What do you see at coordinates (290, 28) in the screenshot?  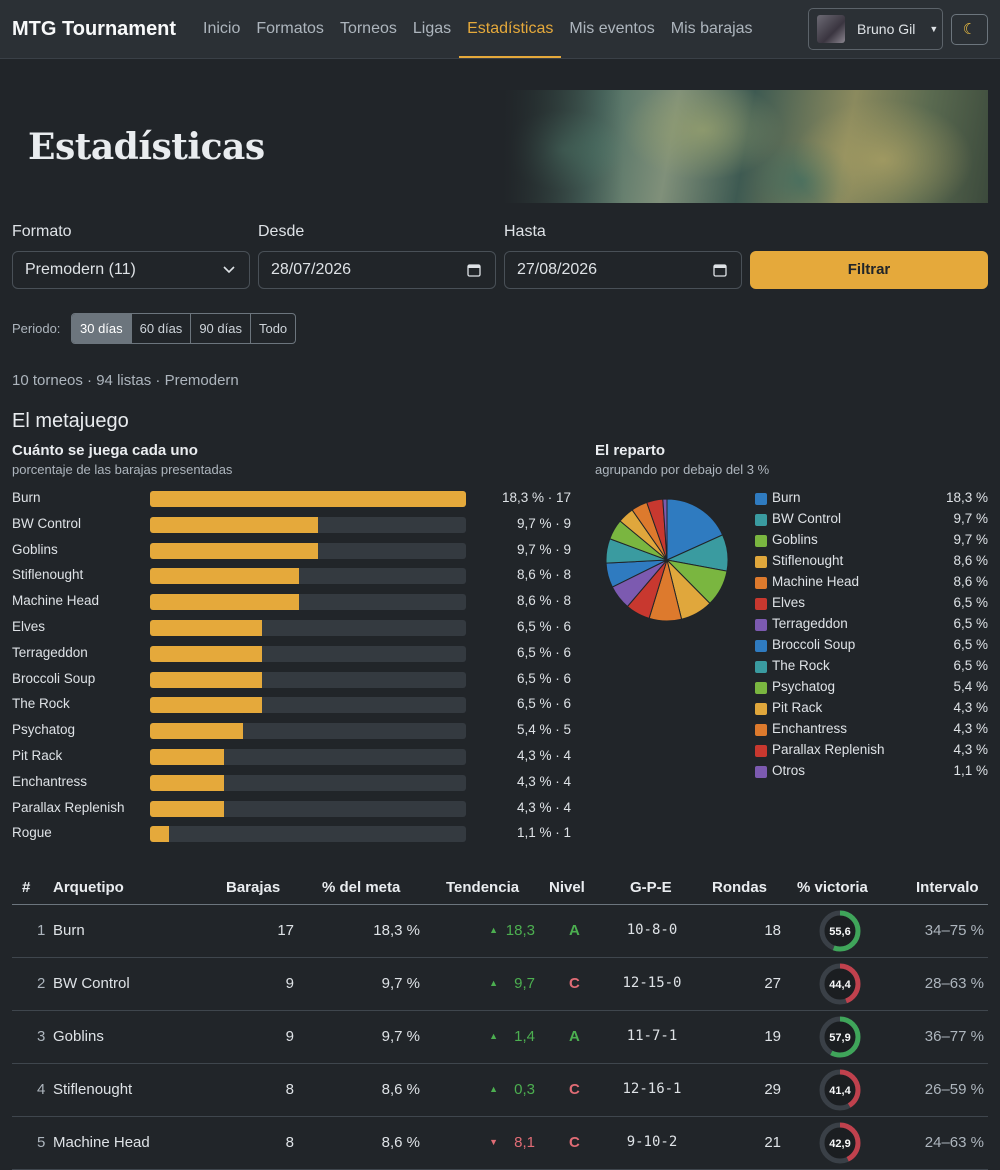 I see `nav-link-formatos: Formatos` at bounding box center [290, 28].